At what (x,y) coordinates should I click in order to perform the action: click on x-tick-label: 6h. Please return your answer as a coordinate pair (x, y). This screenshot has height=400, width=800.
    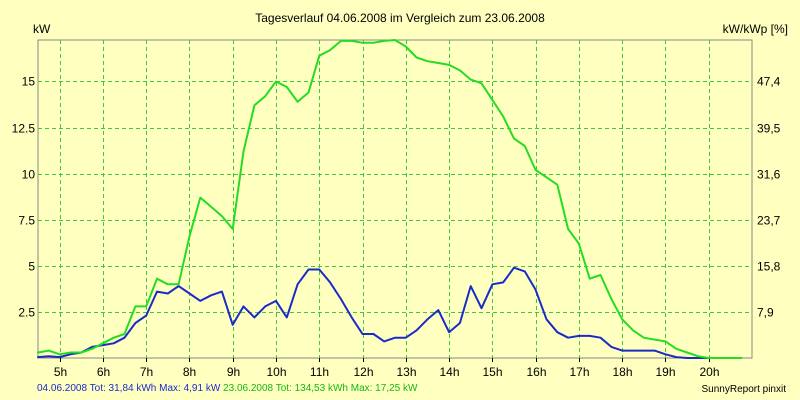
    Looking at the image, I should click on (103, 372).